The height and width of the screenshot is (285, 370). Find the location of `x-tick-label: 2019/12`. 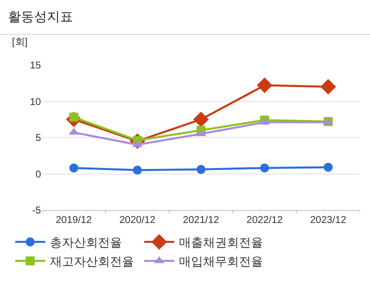

x-tick-label: 2019/12 is located at coordinates (74, 220).